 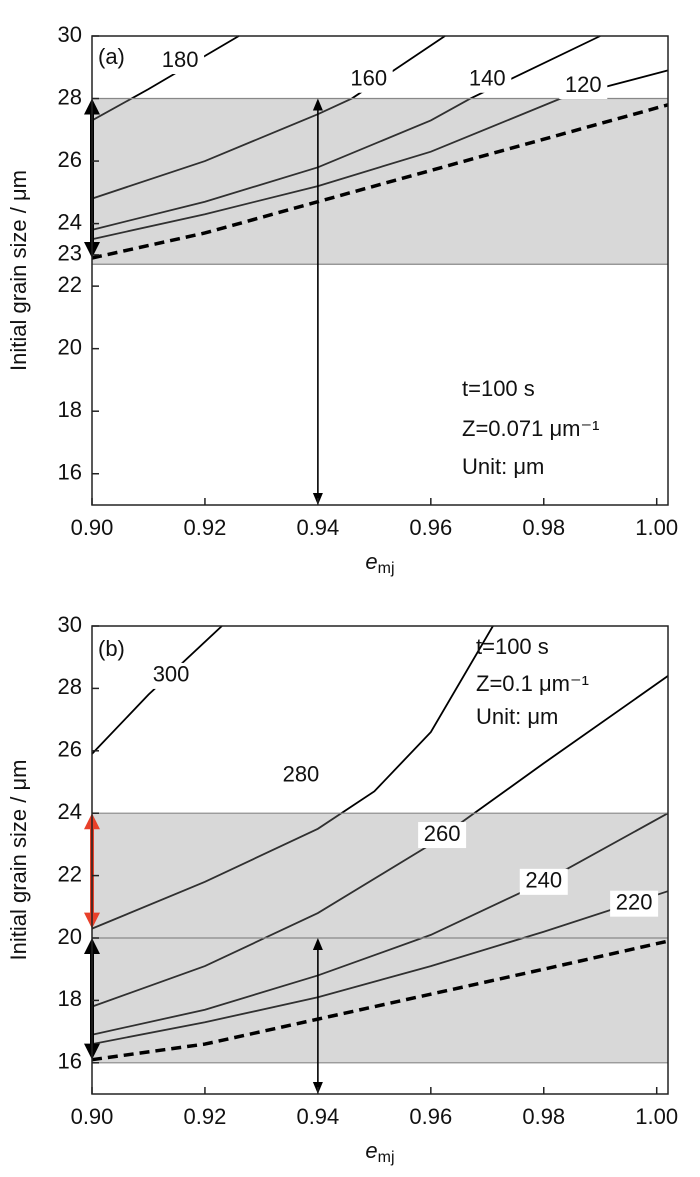 I want to click on panel-label: (a), so click(x=111, y=56).